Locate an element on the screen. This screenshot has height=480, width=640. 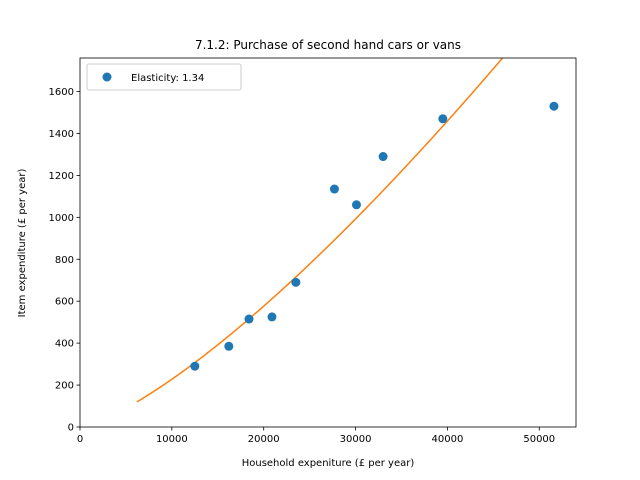
x-tick-label: 30000 is located at coordinates (356, 439).